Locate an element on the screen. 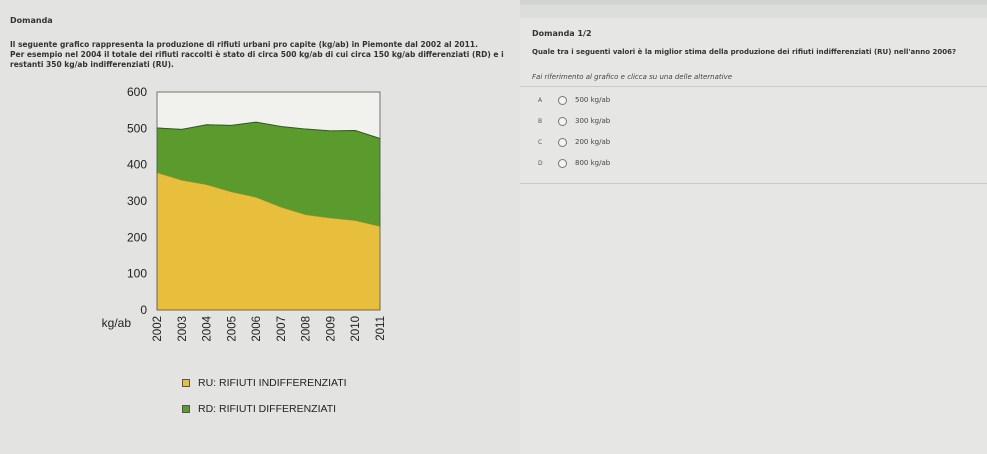 The image size is (987, 454). x-tick-label: 2004 is located at coordinates (208, 328).